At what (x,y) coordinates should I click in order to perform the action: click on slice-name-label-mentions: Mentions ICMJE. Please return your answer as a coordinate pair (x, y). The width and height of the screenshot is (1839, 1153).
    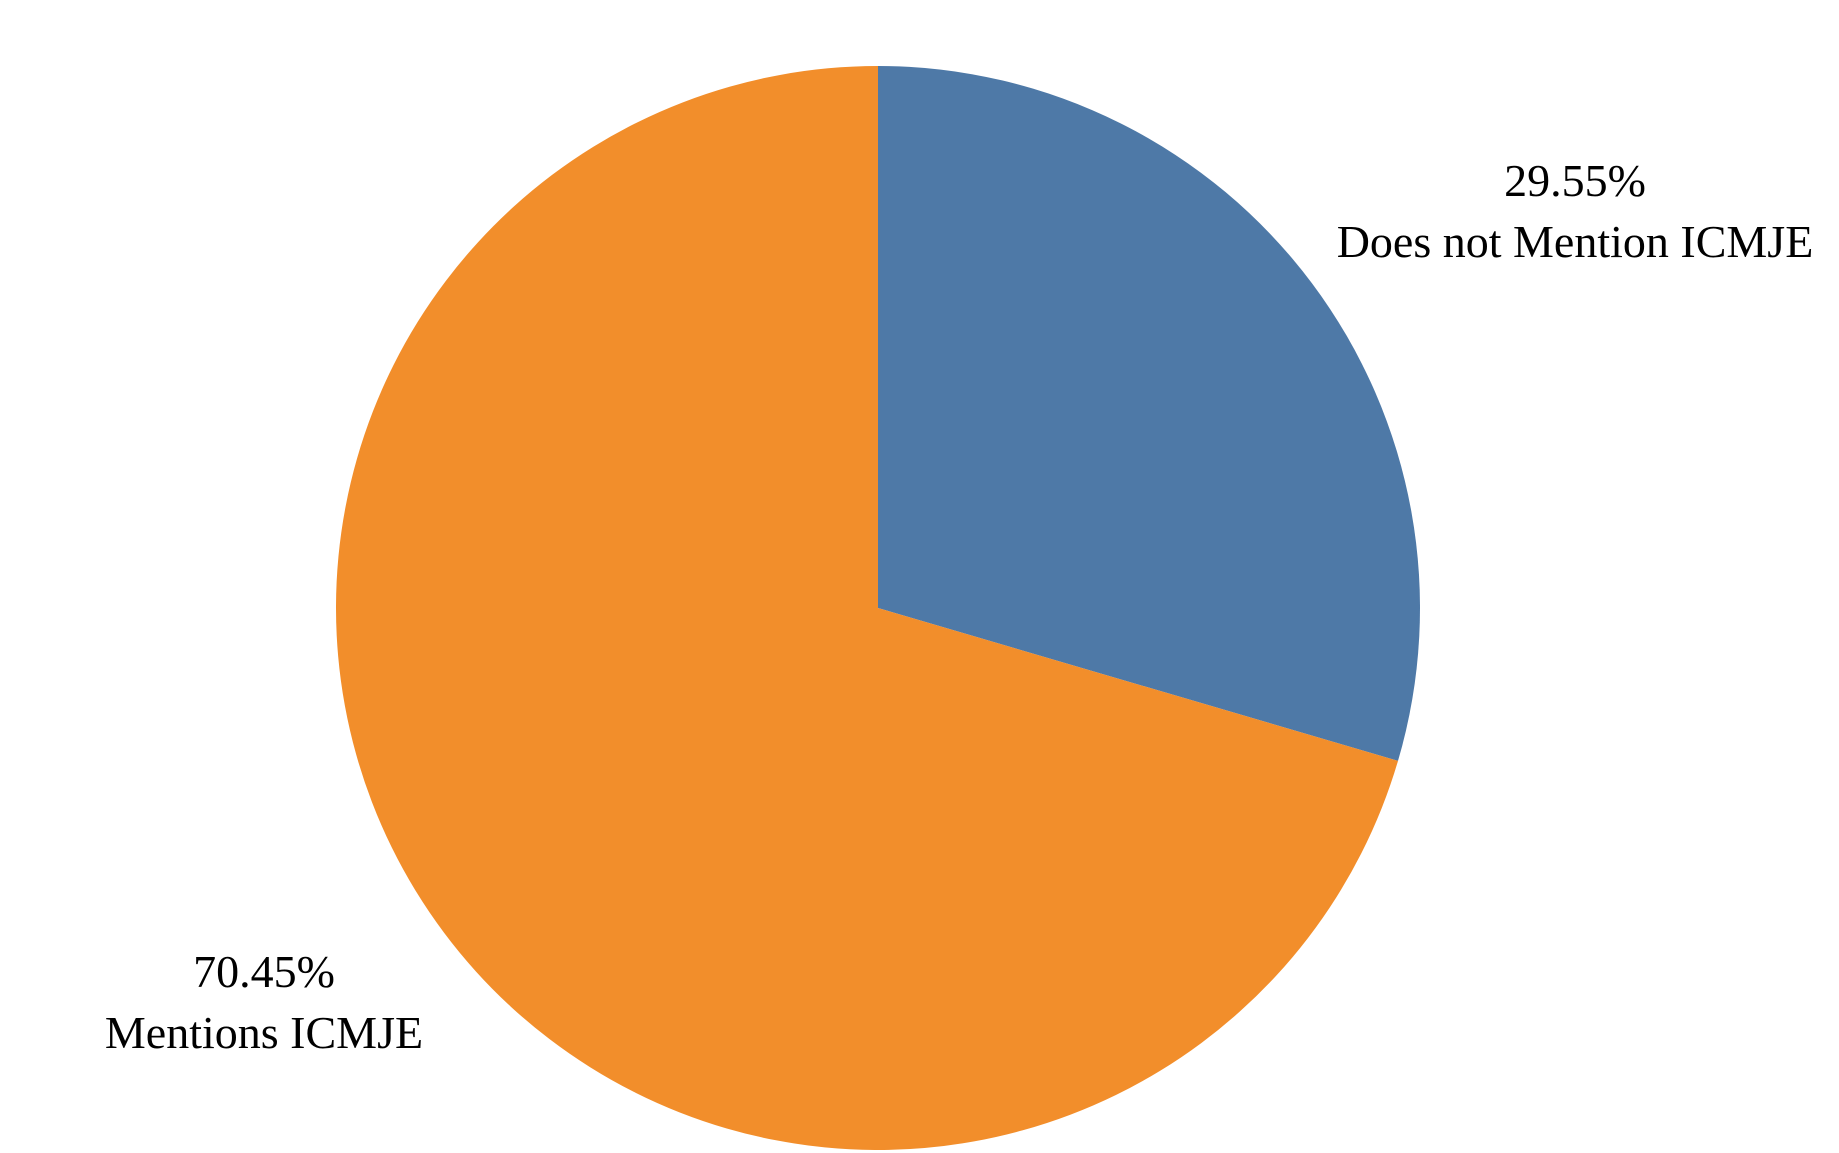
    Looking at the image, I should click on (264, 1032).